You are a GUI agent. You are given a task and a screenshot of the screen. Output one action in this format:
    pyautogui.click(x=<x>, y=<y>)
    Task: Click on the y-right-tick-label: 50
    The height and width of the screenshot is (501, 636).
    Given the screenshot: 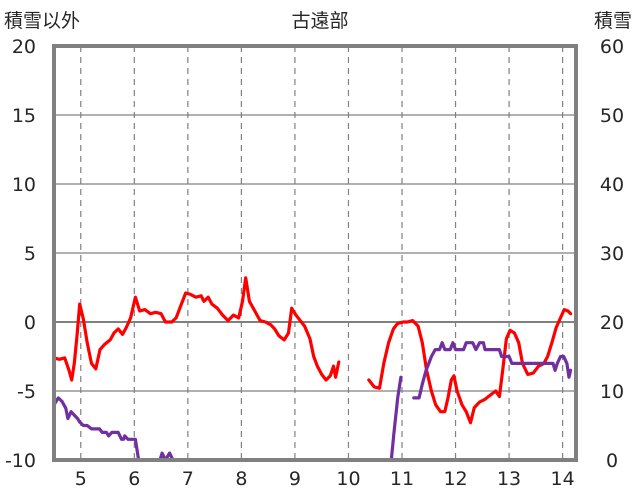 What is the action you would take?
    pyautogui.click(x=612, y=116)
    